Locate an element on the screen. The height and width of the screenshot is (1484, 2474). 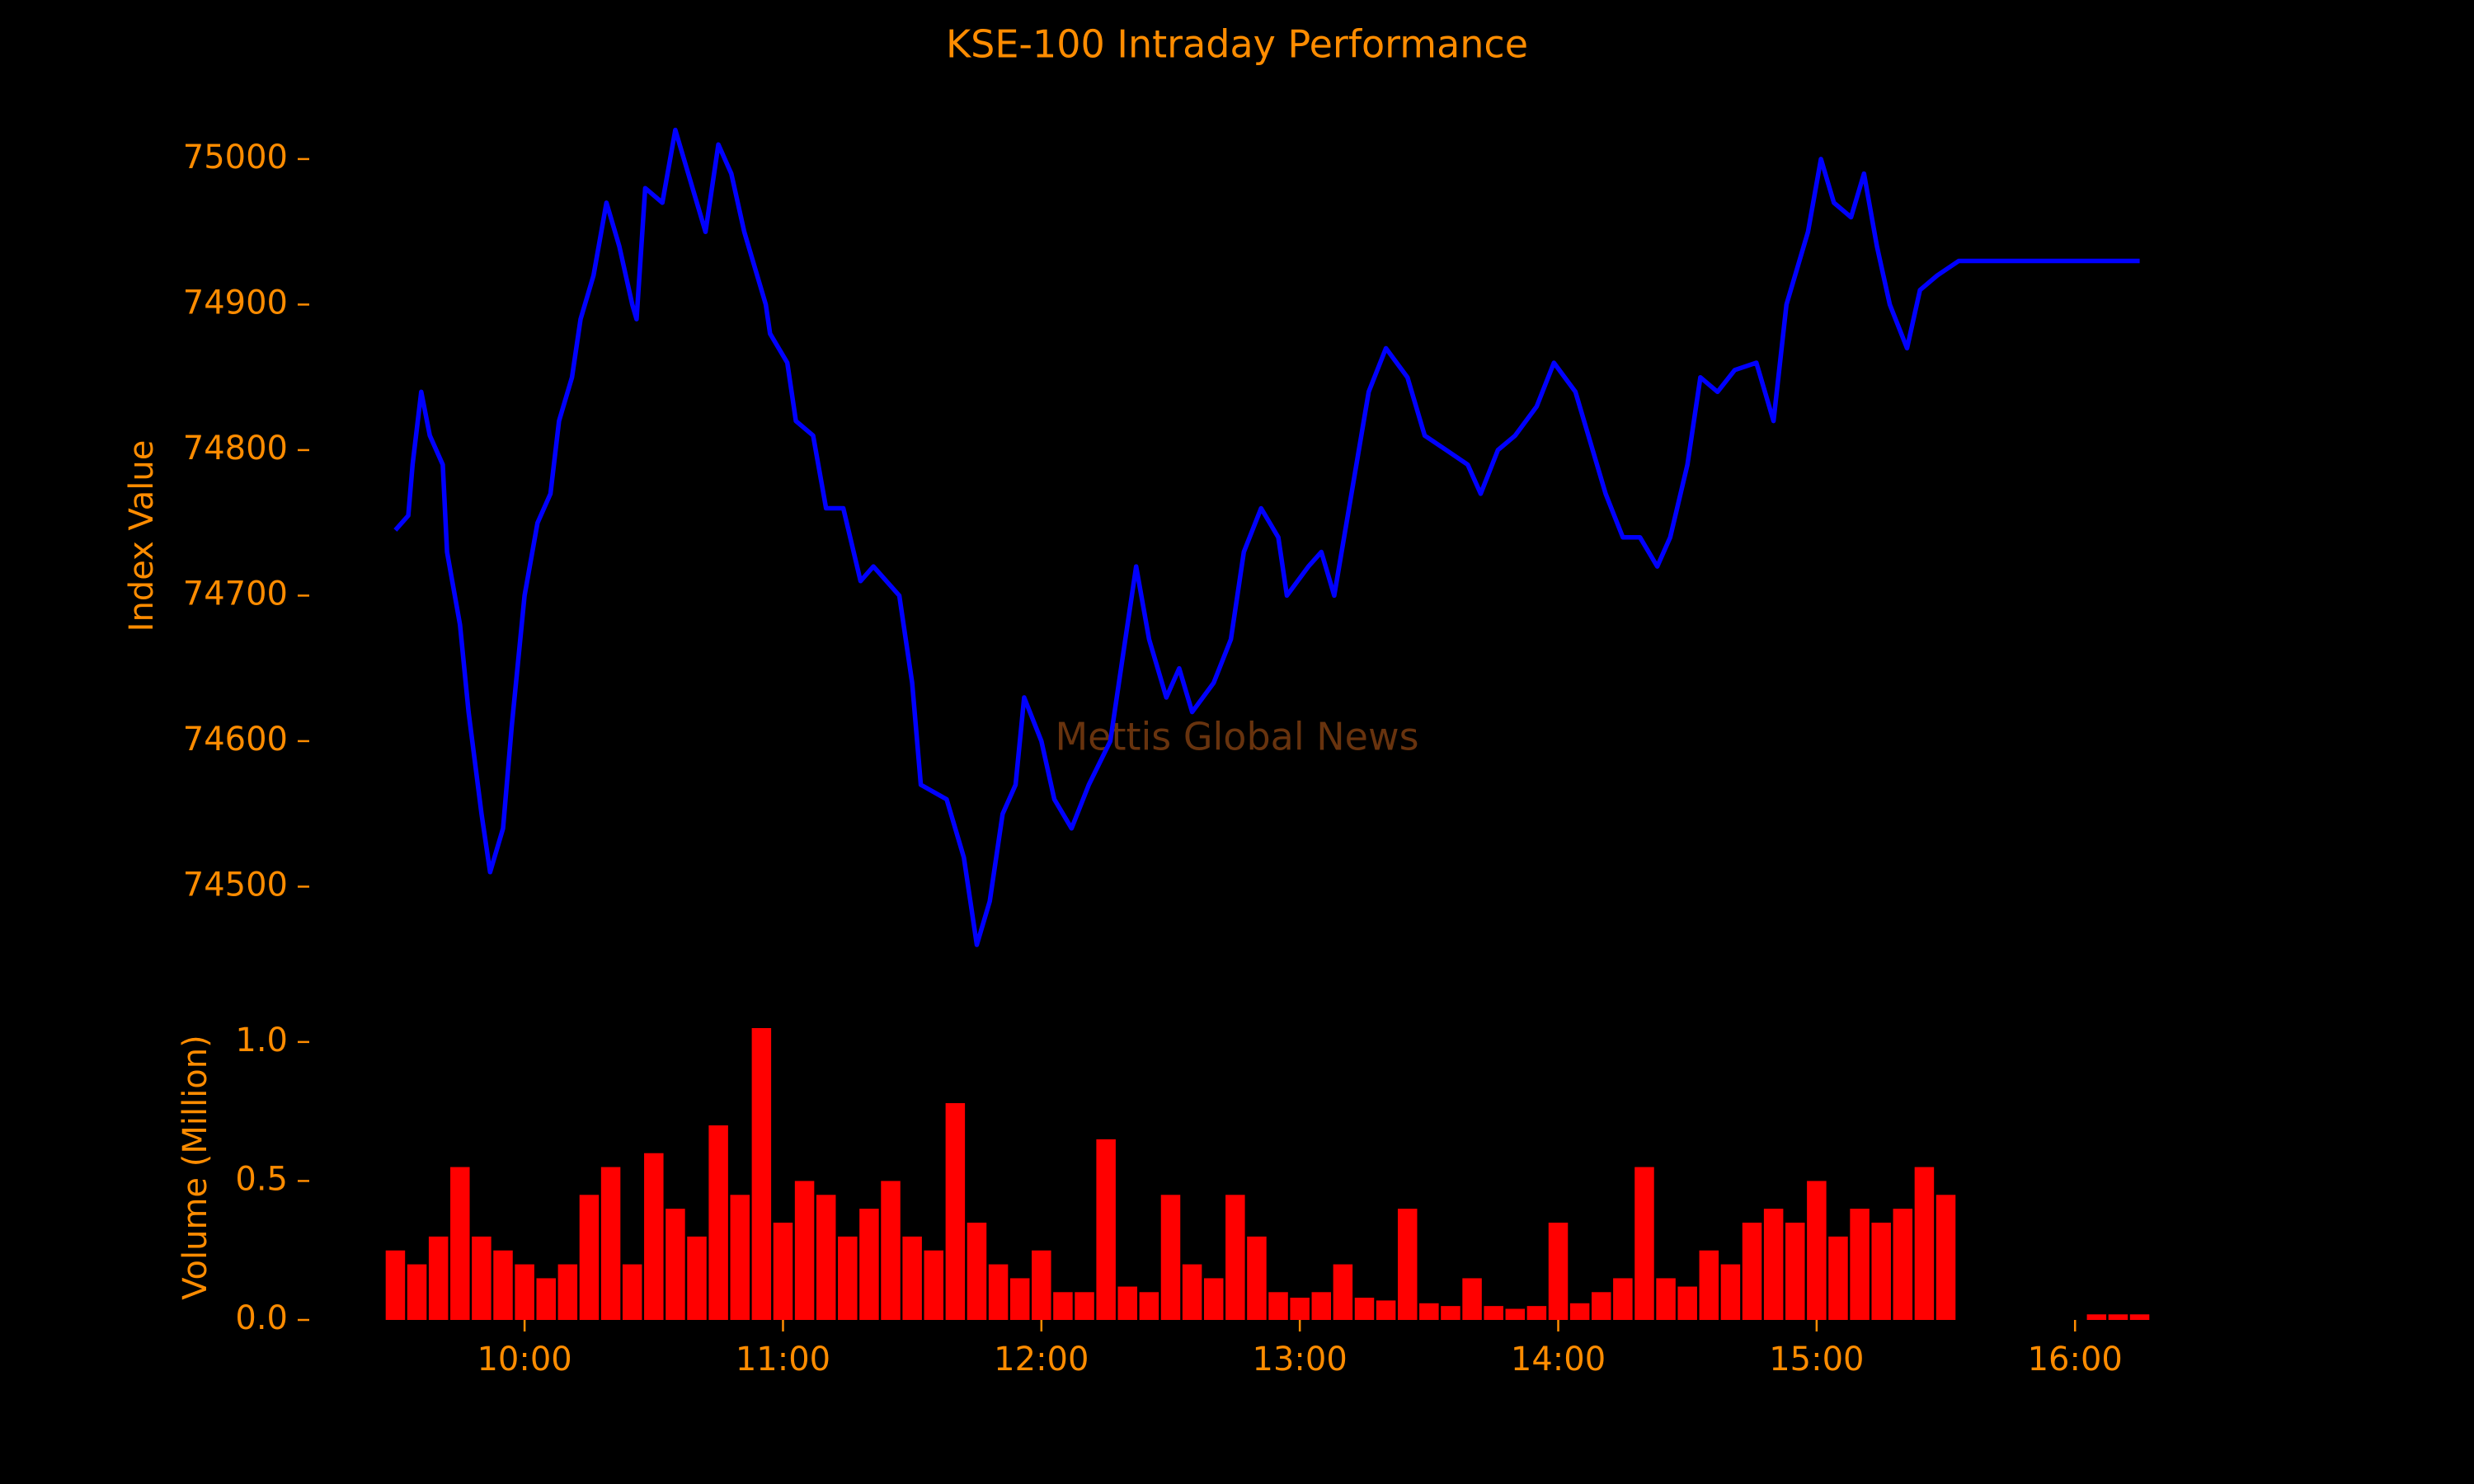
y-tick-label: 0.0 is located at coordinates (261, 1318).